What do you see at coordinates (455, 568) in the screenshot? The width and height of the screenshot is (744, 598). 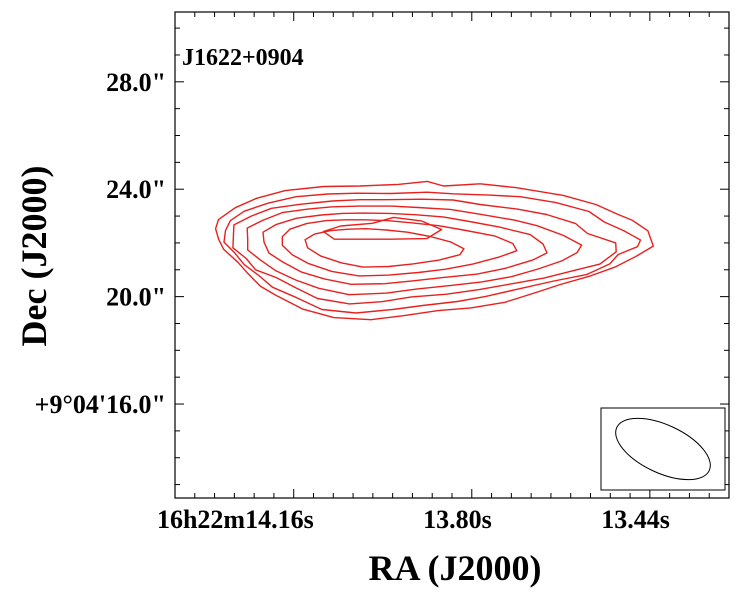 I see `x-axis-title: RA (J2000)` at bounding box center [455, 568].